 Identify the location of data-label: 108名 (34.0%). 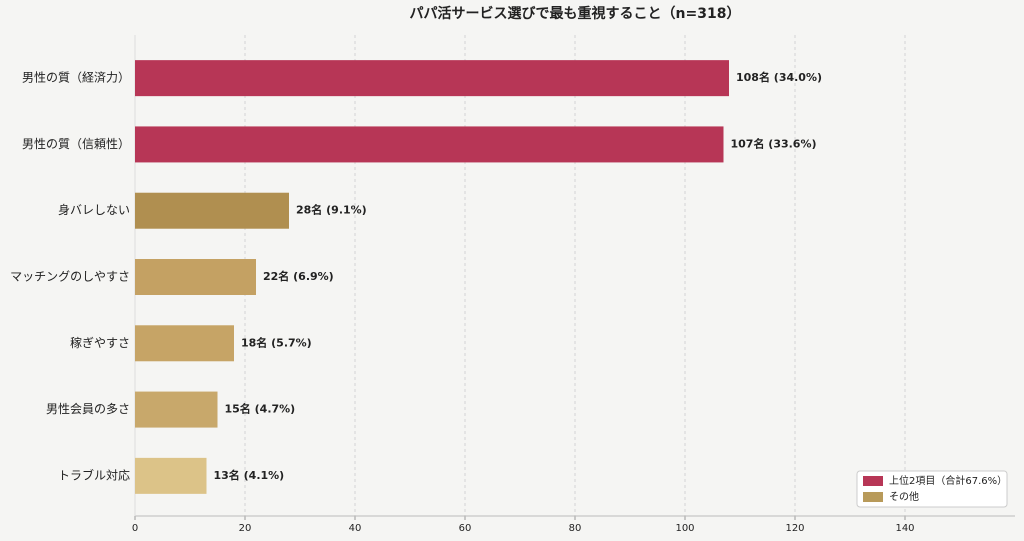
(779, 77).